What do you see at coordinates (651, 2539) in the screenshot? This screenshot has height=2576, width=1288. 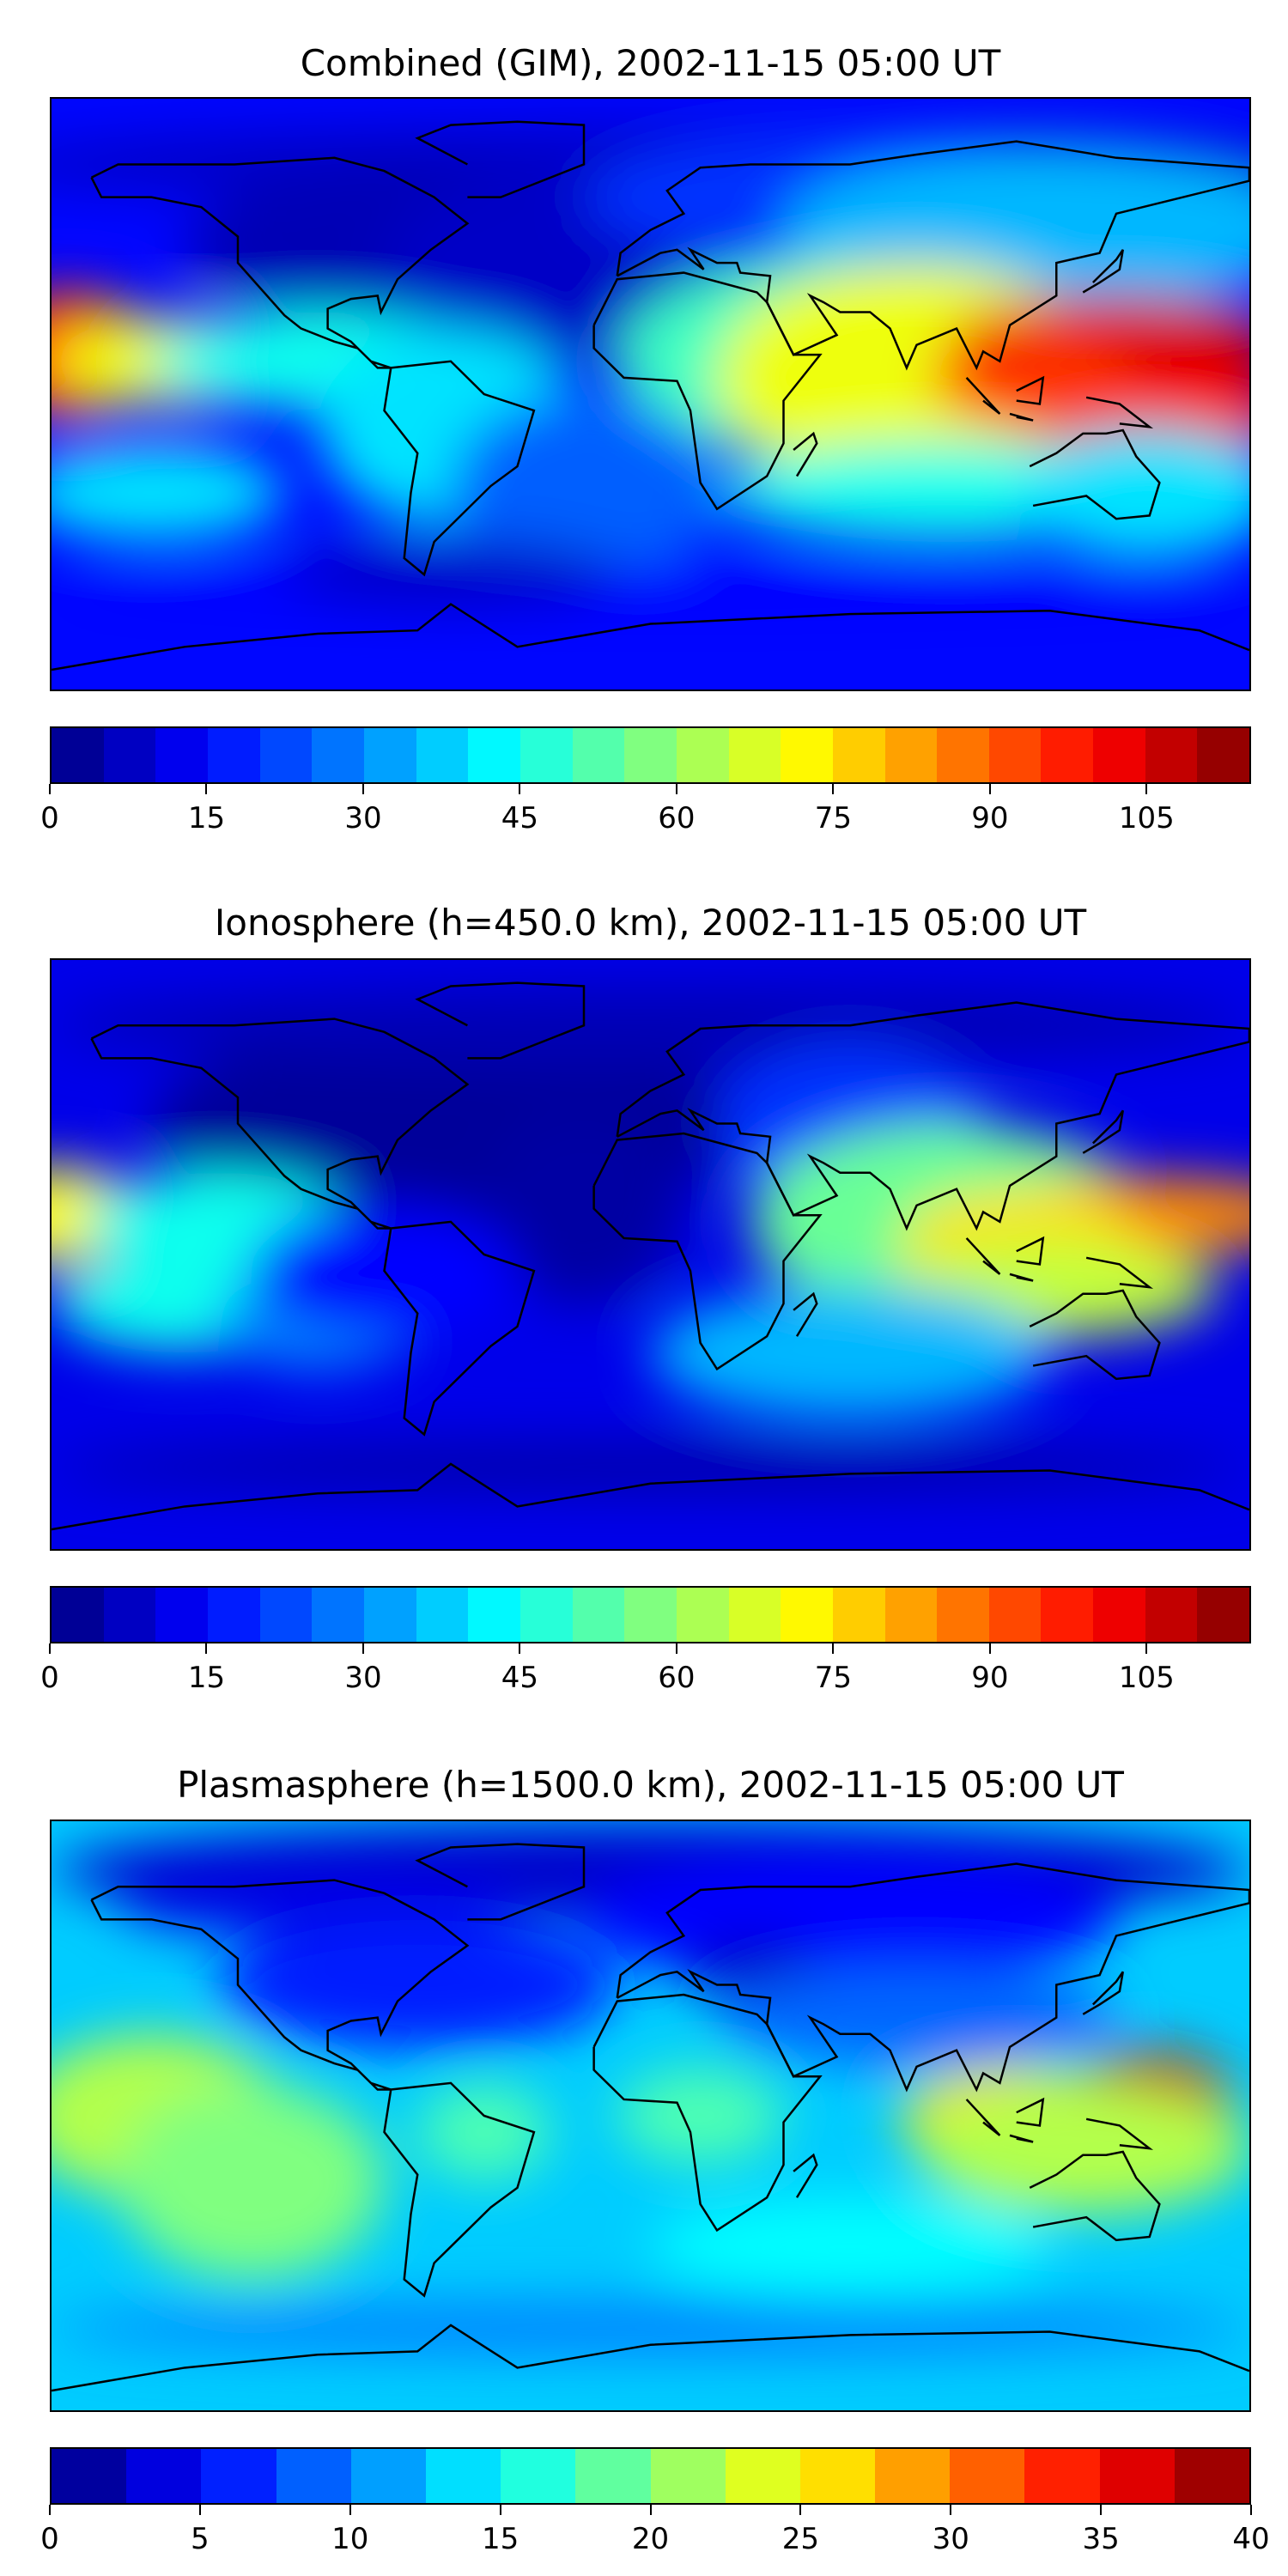 I see `colorbar-tick-label: 20` at bounding box center [651, 2539].